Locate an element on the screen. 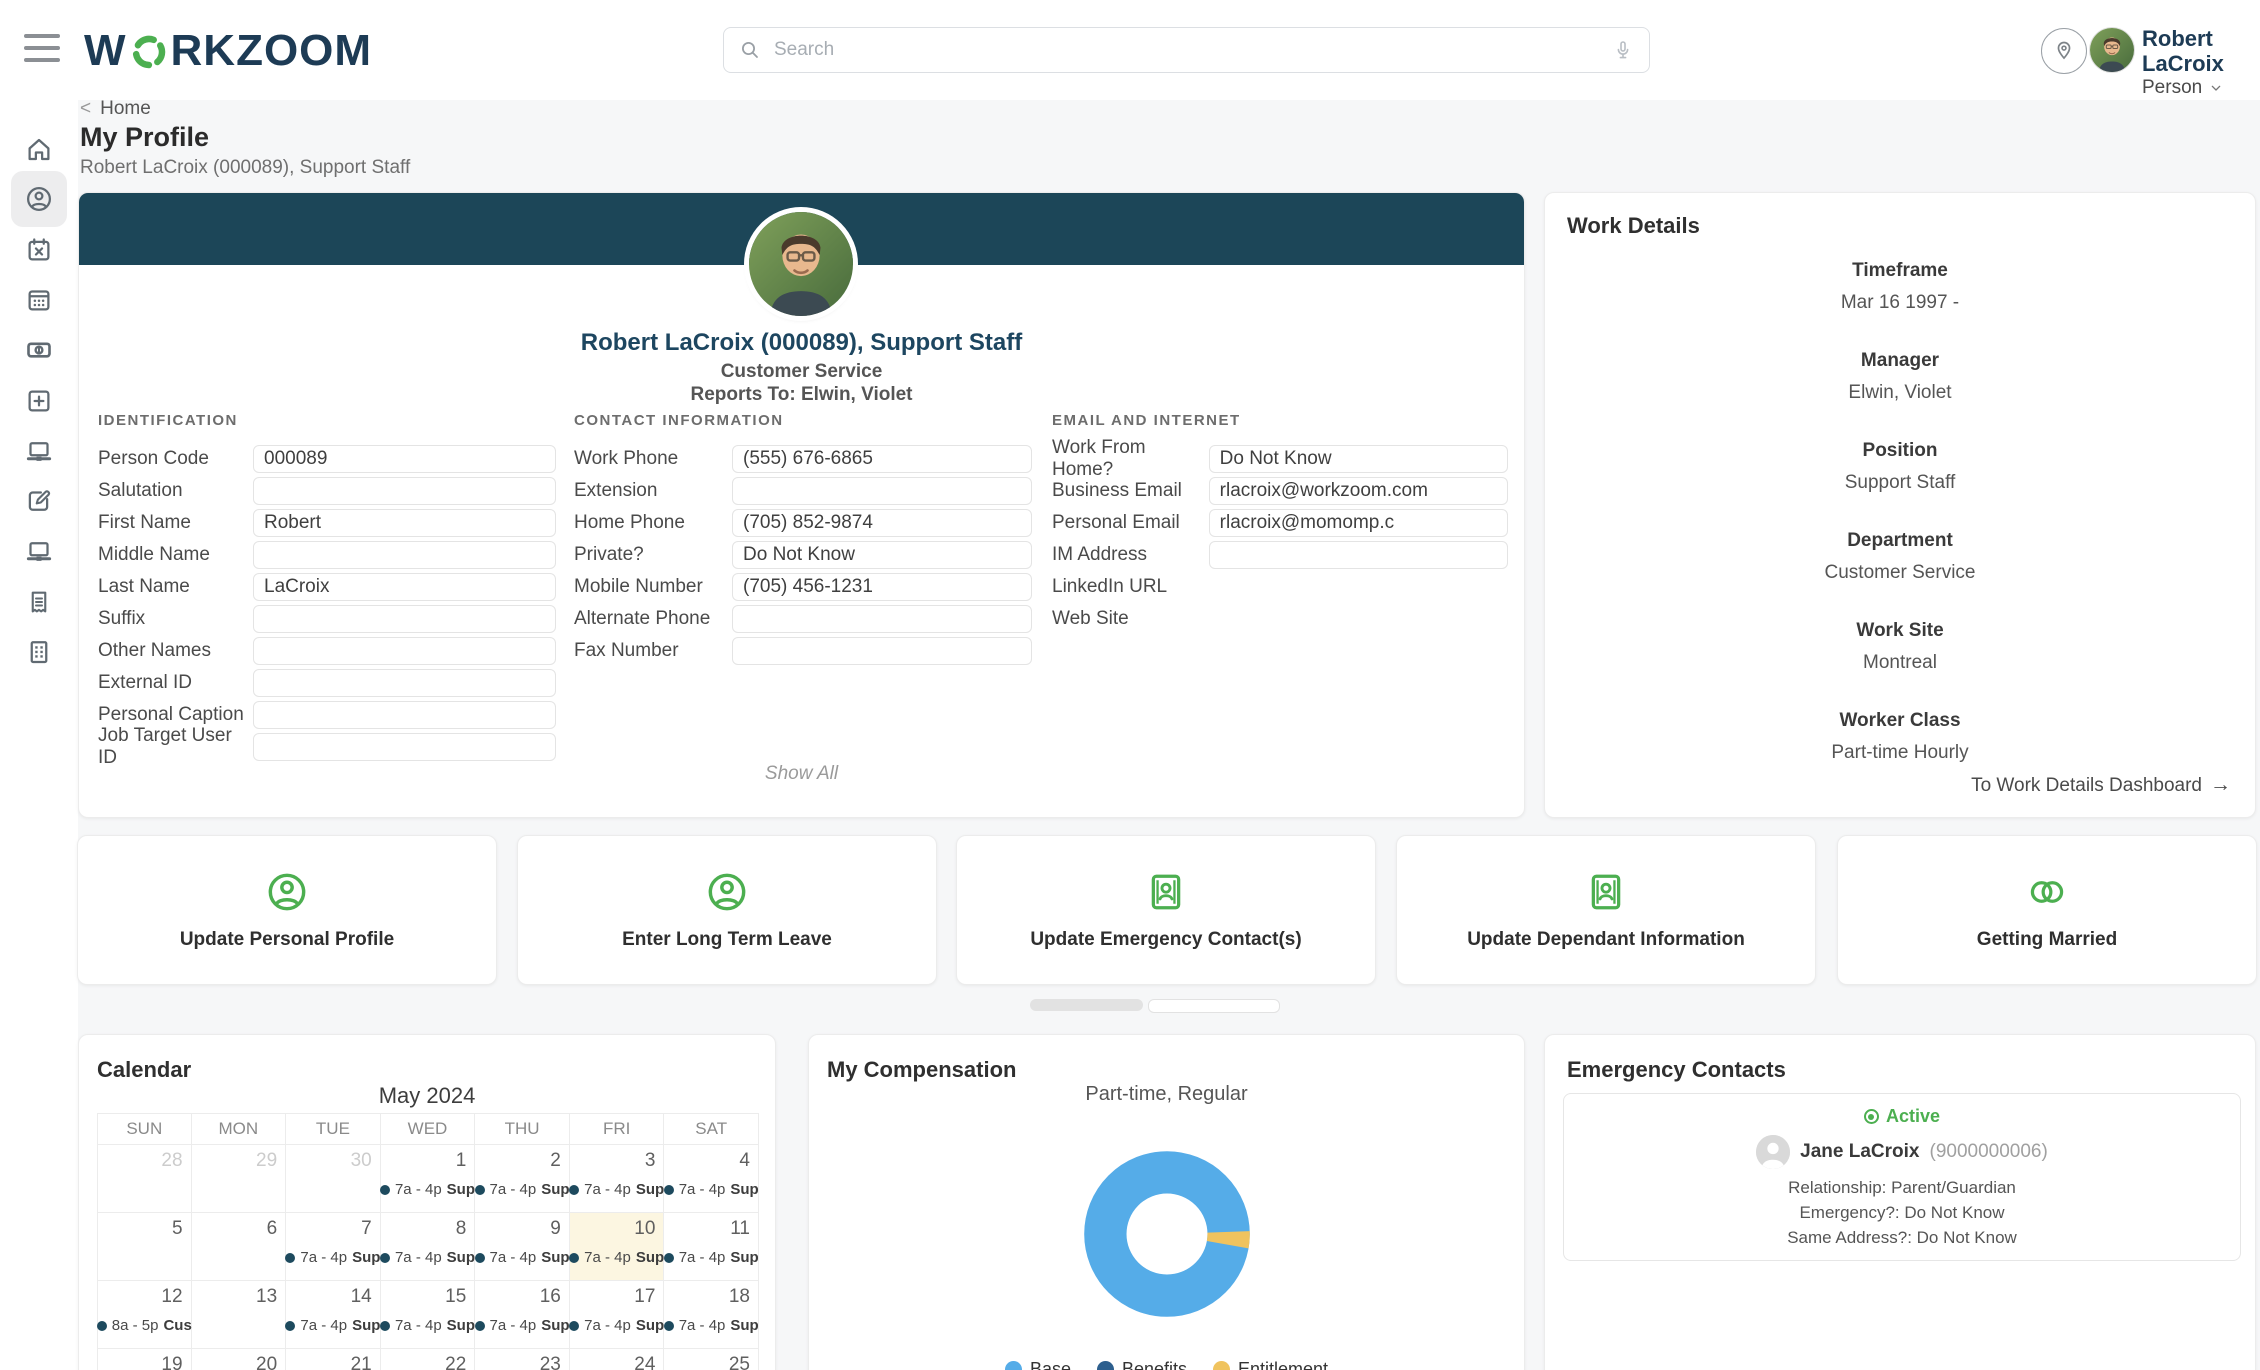  day-number: 12 is located at coordinates (172, 1296).